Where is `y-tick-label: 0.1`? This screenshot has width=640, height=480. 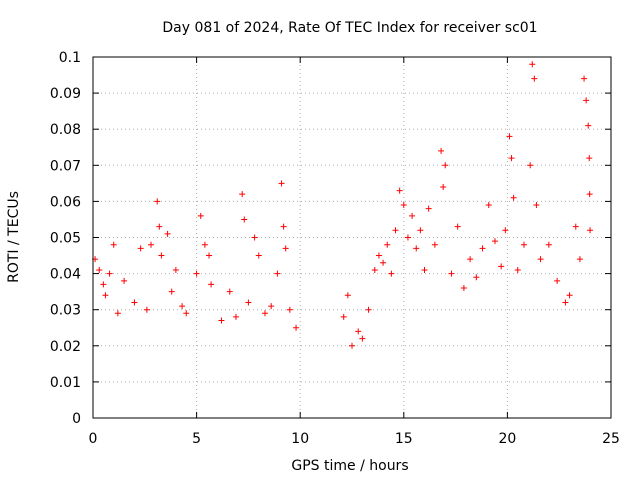 y-tick-label: 0.1 is located at coordinates (70, 58).